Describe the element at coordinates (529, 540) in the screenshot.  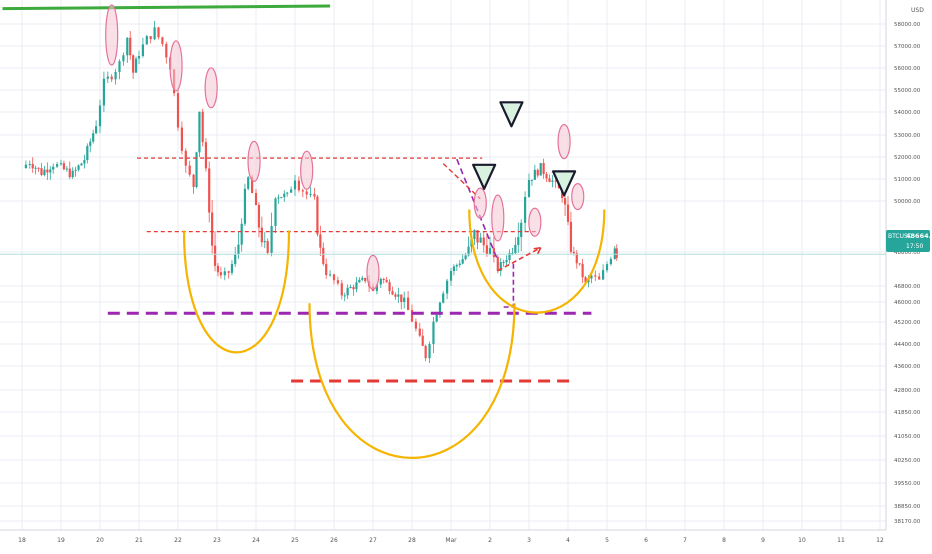
I see `time-tick-label: 3` at that location.